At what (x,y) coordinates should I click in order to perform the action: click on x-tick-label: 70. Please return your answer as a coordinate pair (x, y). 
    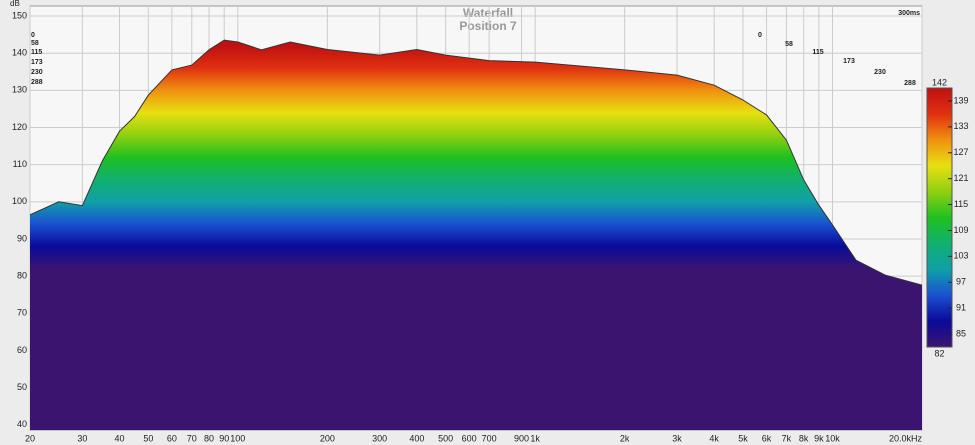
    Looking at the image, I should click on (192, 438).